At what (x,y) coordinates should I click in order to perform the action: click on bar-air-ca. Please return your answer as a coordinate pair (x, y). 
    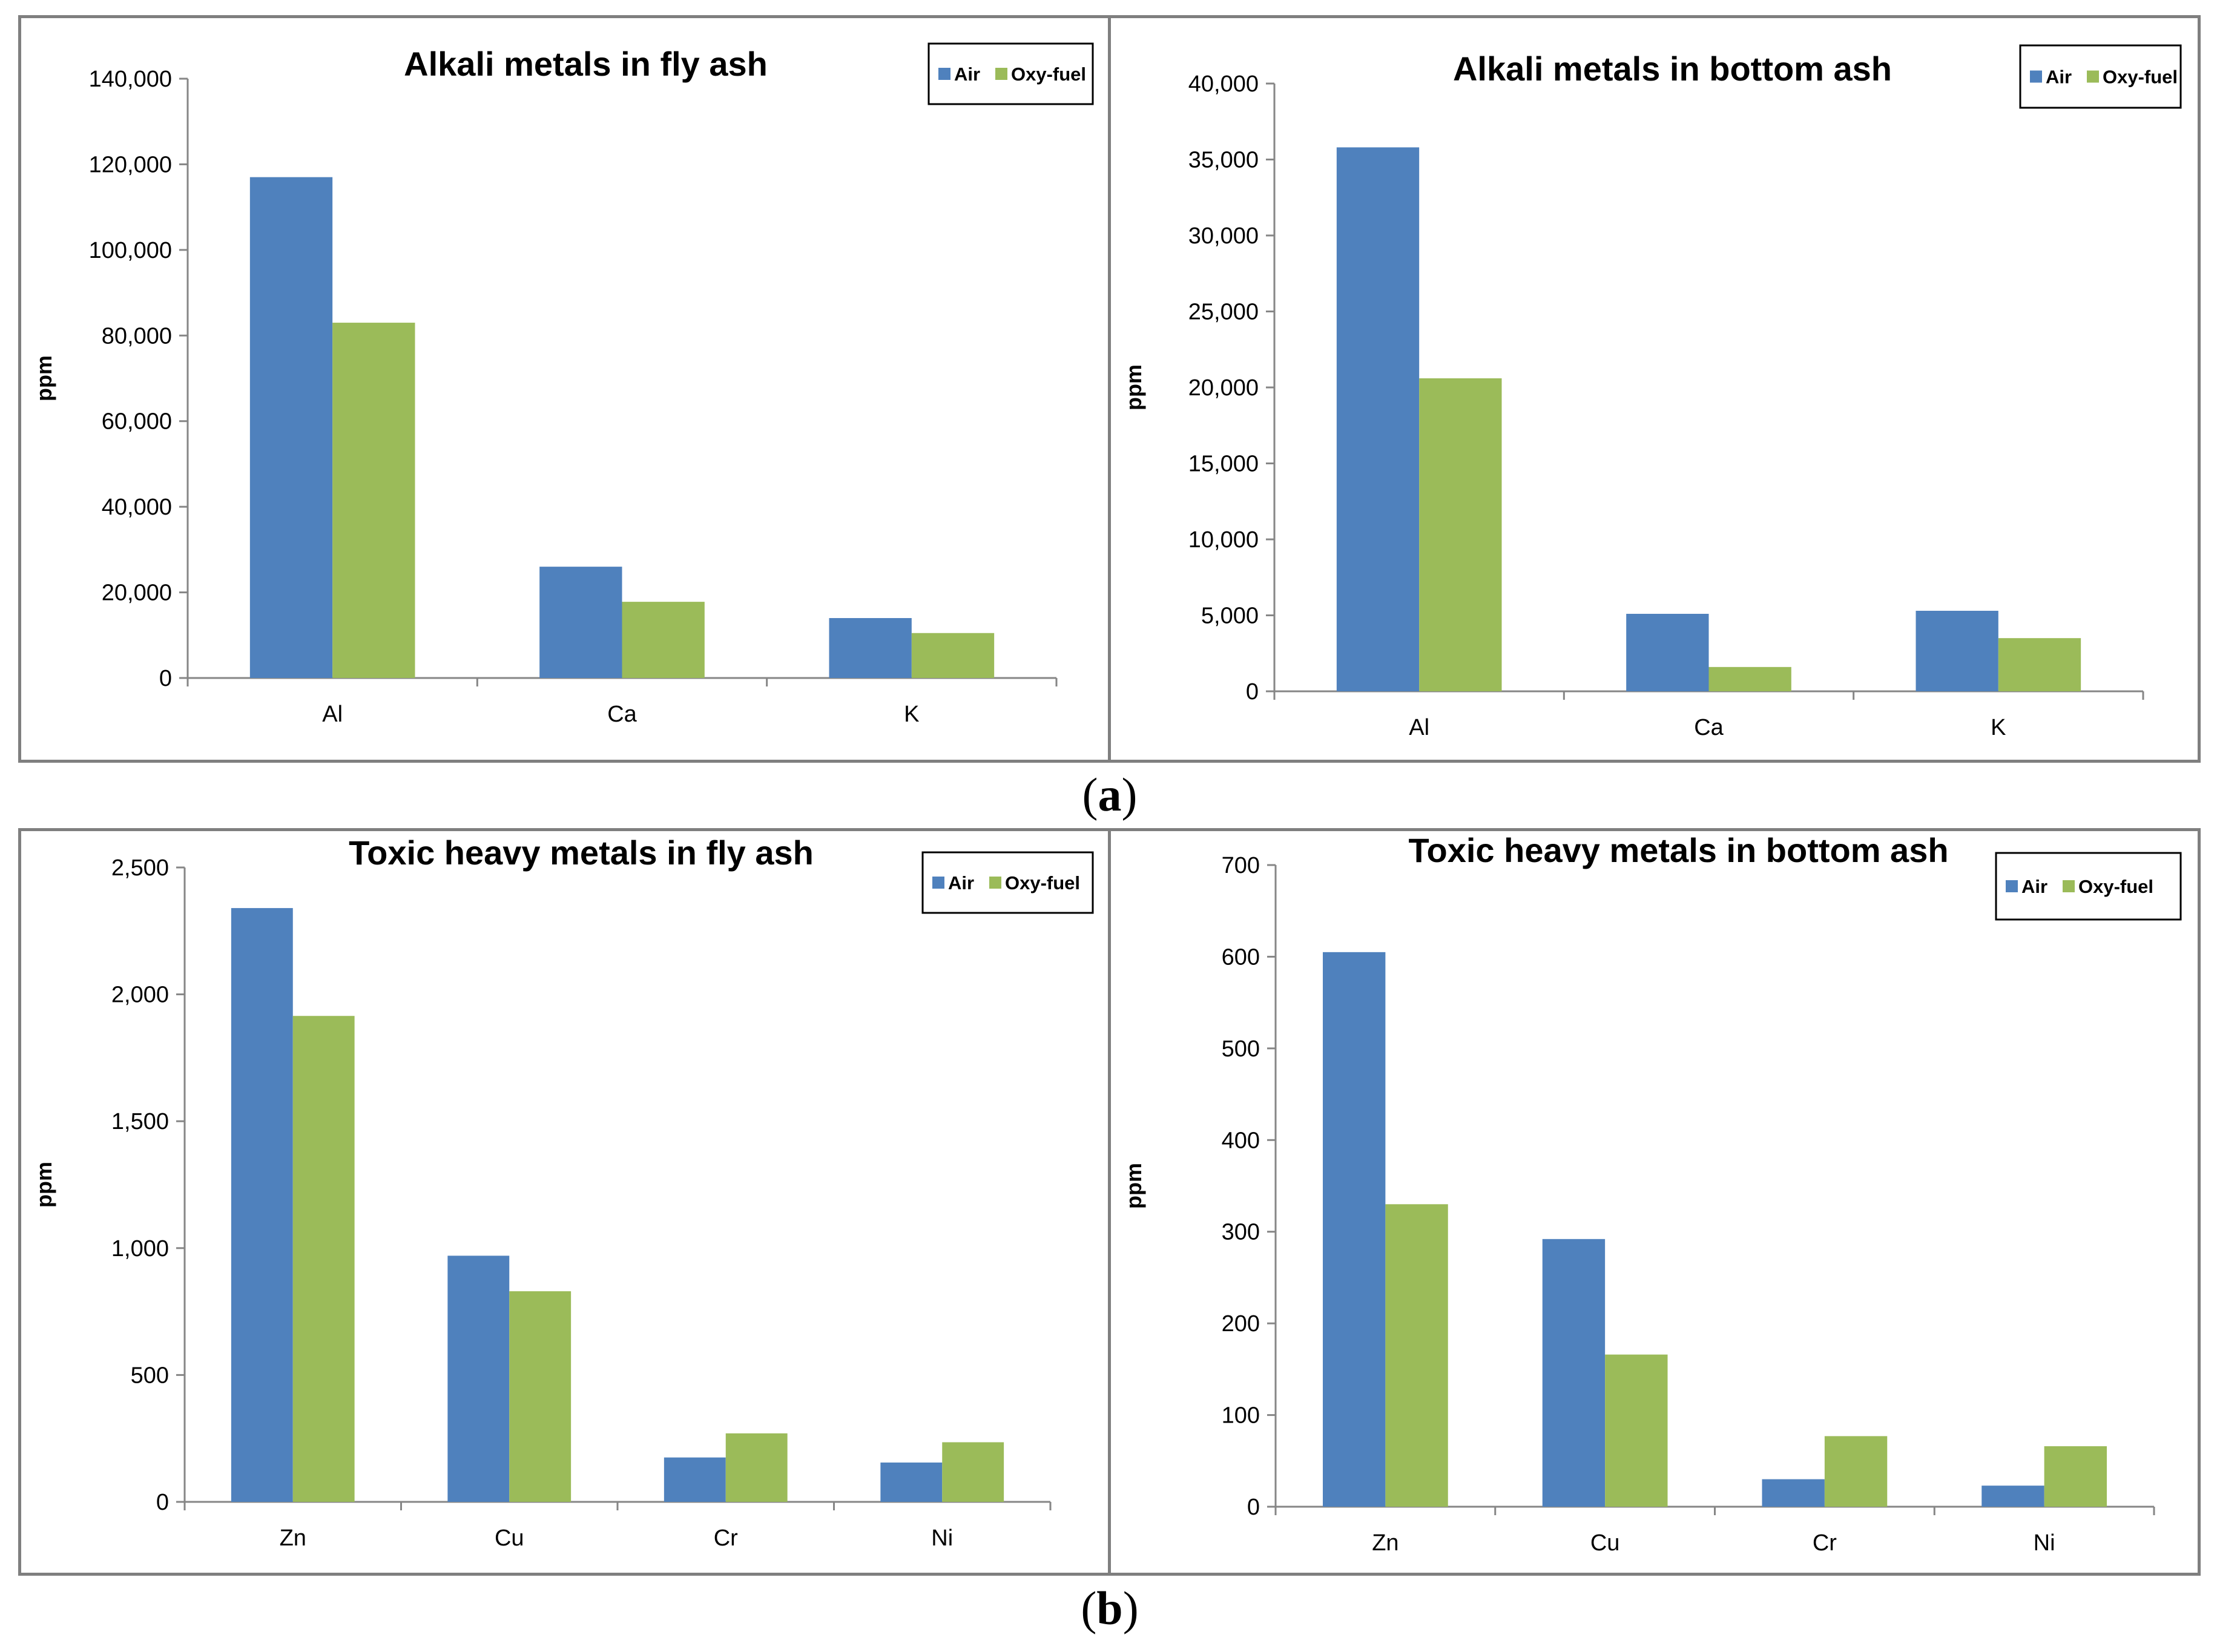
    Looking at the image, I should click on (580, 622).